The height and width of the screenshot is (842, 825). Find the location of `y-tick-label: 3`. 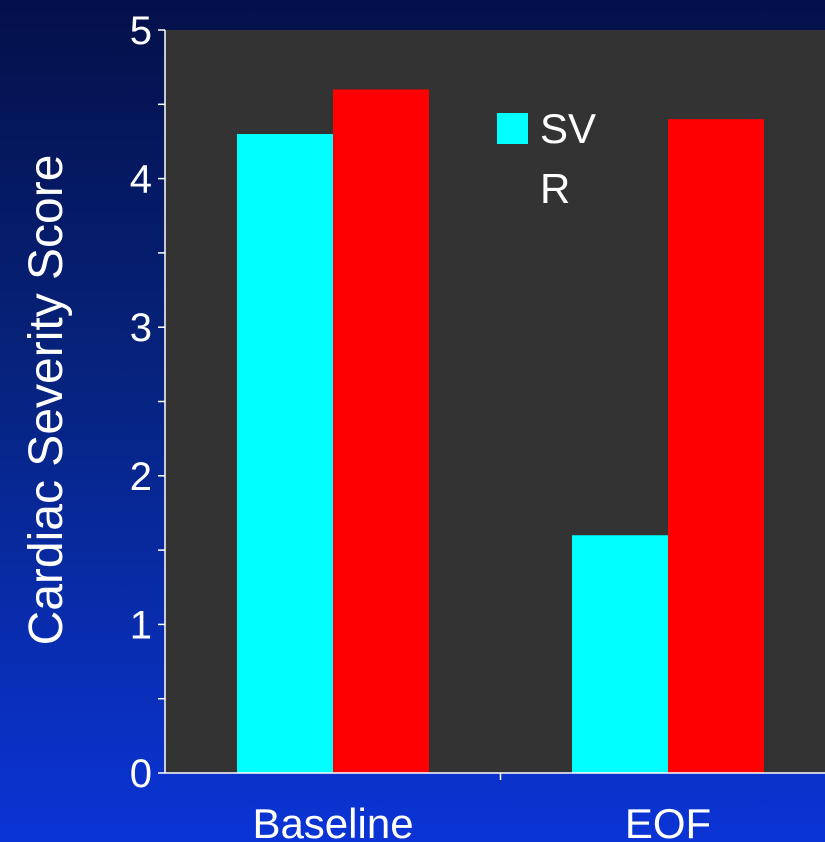

y-tick-label: 3 is located at coordinates (141, 328).